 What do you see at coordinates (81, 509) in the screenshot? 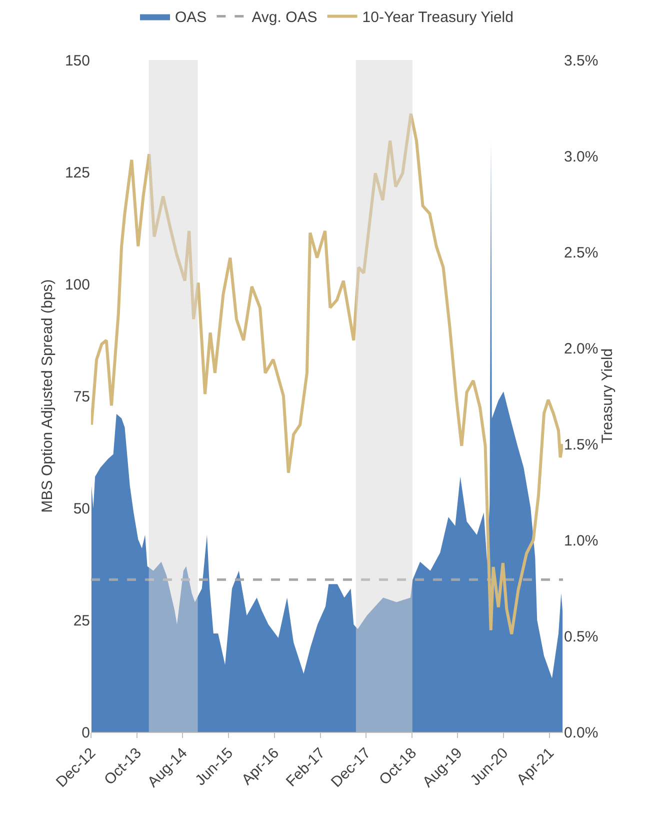
I see `y-tick-label: 50` at bounding box center [81, 509].